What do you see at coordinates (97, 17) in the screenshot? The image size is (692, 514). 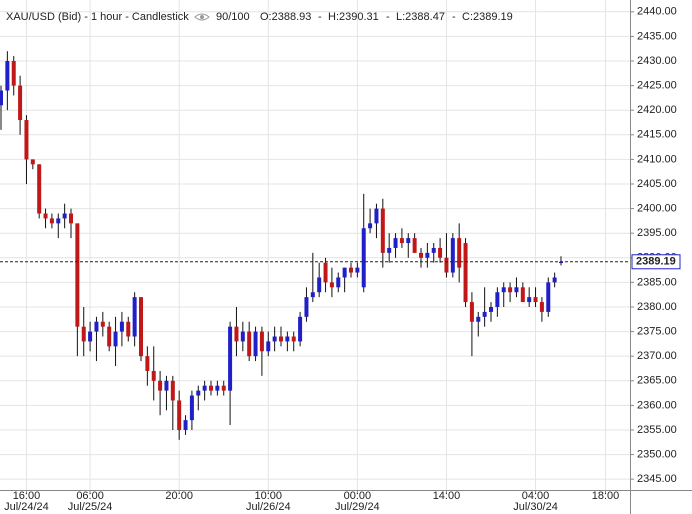 I see `legend-title: XAU/USD (Bid) - 1 hour - Candlestick` at bounding box center [97, 17].